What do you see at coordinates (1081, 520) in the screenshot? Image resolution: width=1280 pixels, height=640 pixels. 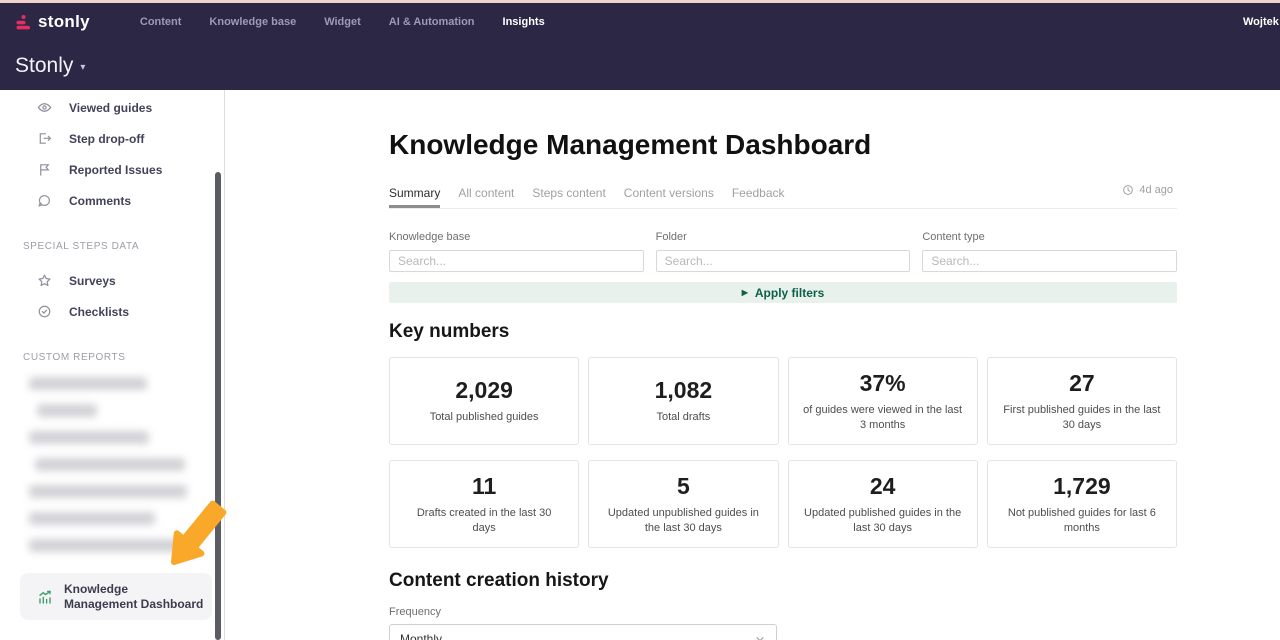 I see `stat-label: Not published guides for last 6 months` at bounding box center [1081, 520].